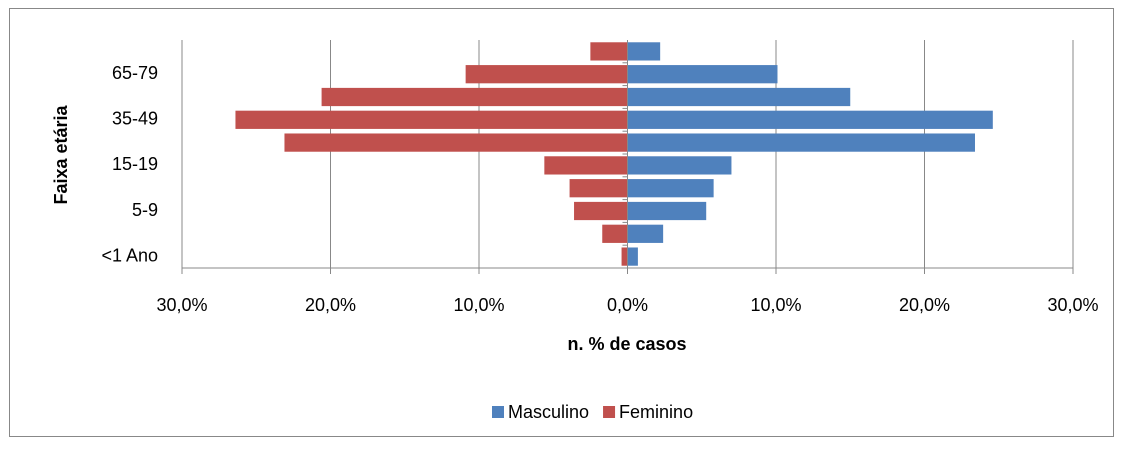 The height and width of the screenshot is (450, 1123). What do you see at coordinates (627, 305) in the screenshot?
I see `x-tick-label: 0,0%` at bounding box center [627, 305].